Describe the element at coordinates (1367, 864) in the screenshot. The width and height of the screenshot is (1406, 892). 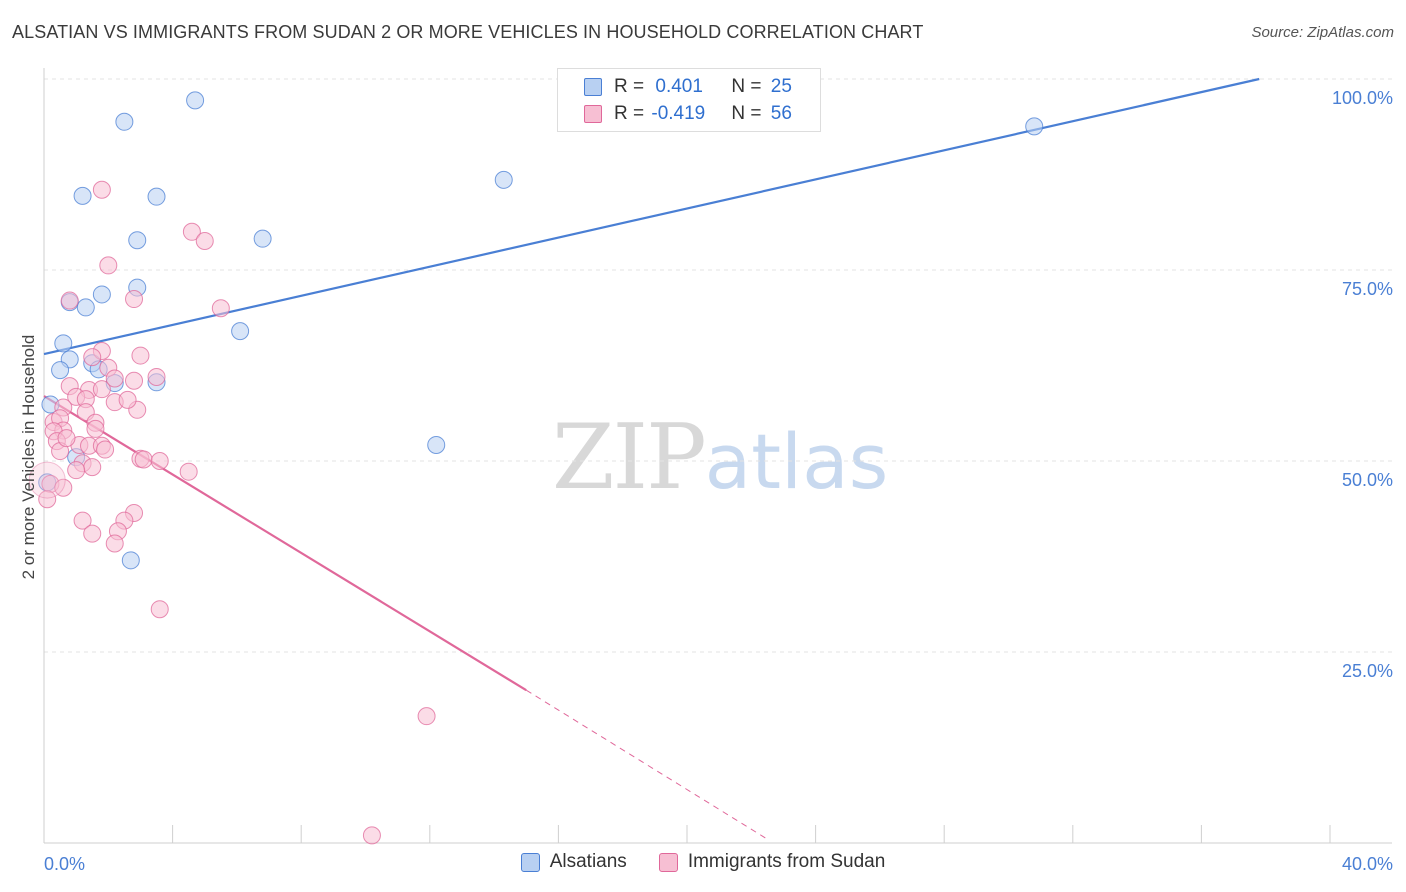
I see `x-tick-label: 40.0%` at that location.